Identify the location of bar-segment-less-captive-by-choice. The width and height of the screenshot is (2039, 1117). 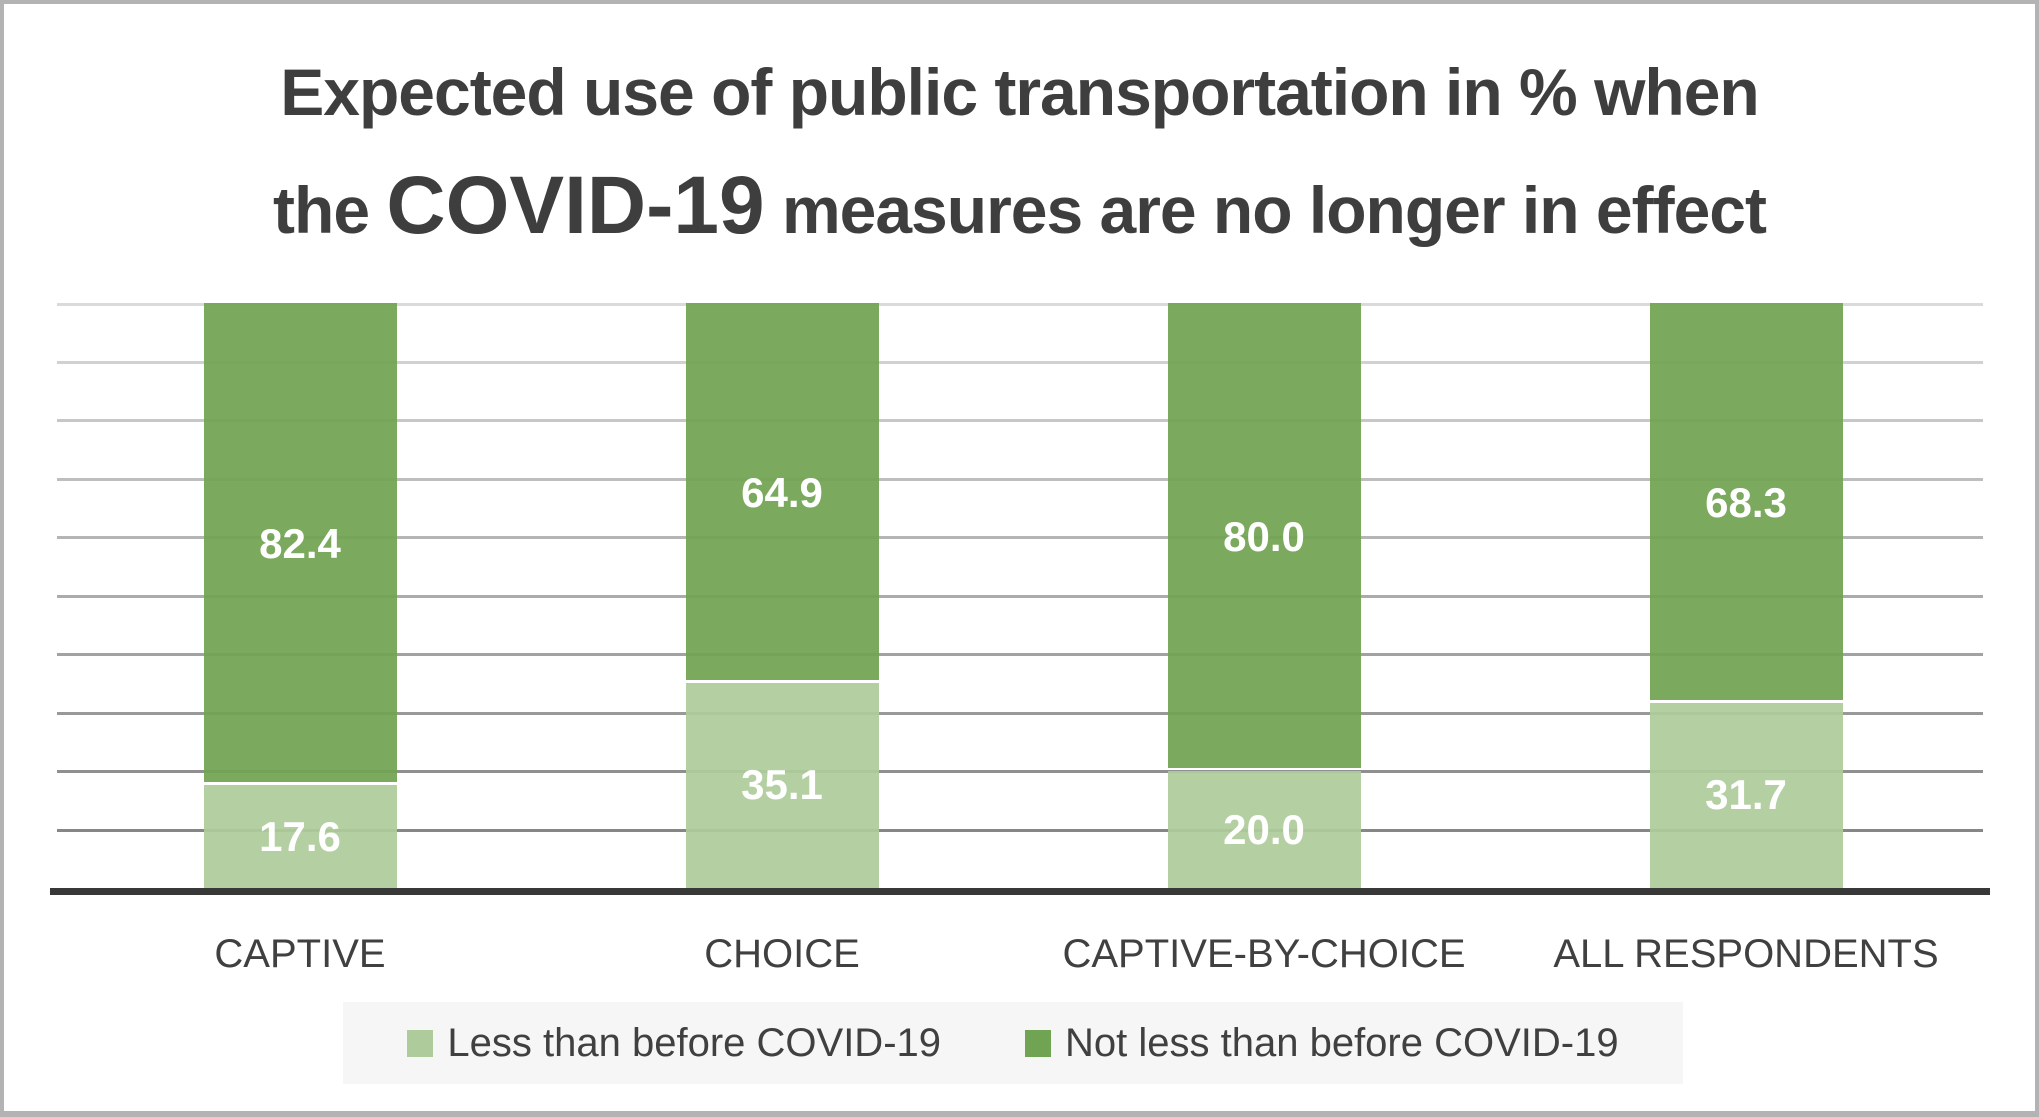
(1264, 829).